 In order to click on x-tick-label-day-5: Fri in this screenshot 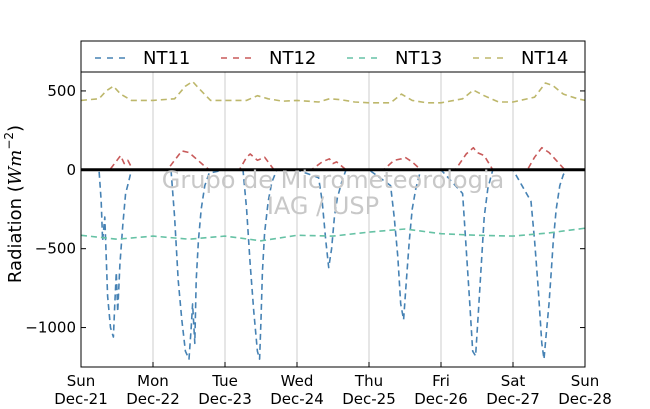, I will do `click(441, 381)`.